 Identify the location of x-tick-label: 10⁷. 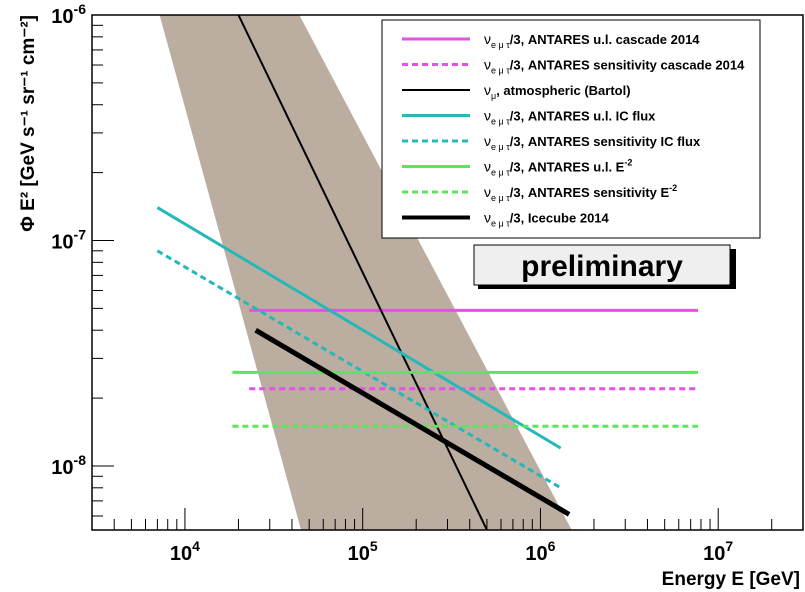
(718, 551).